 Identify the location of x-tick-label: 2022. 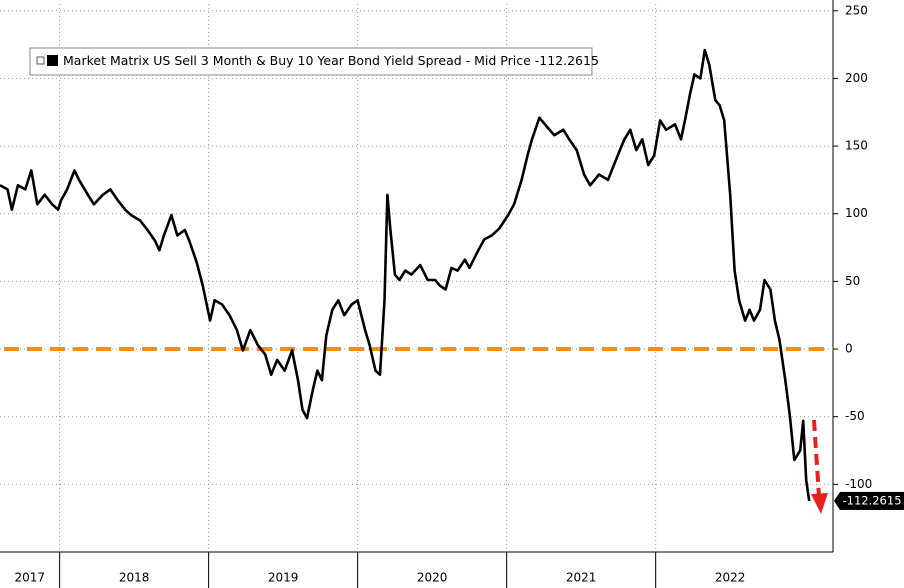
(730, 578).